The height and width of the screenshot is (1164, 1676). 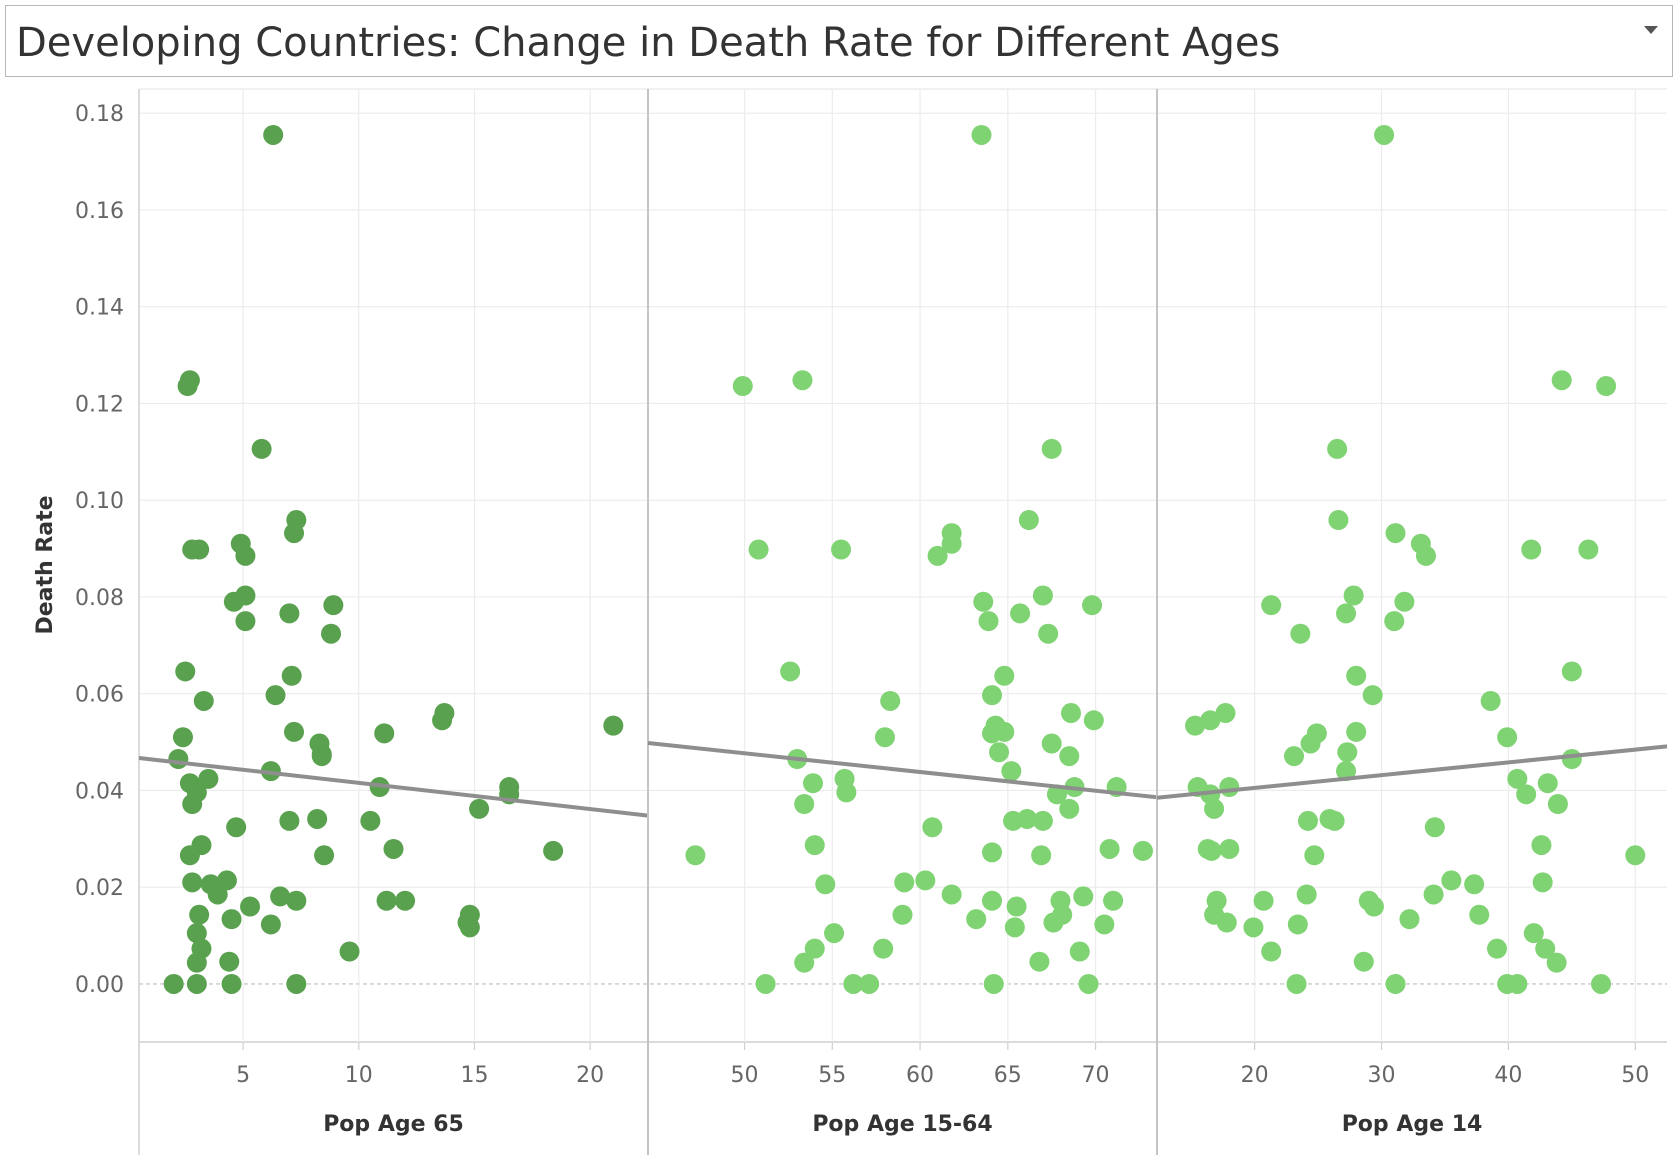 I want to click on x-tick-label: 10, so click(x=359, y=1075).